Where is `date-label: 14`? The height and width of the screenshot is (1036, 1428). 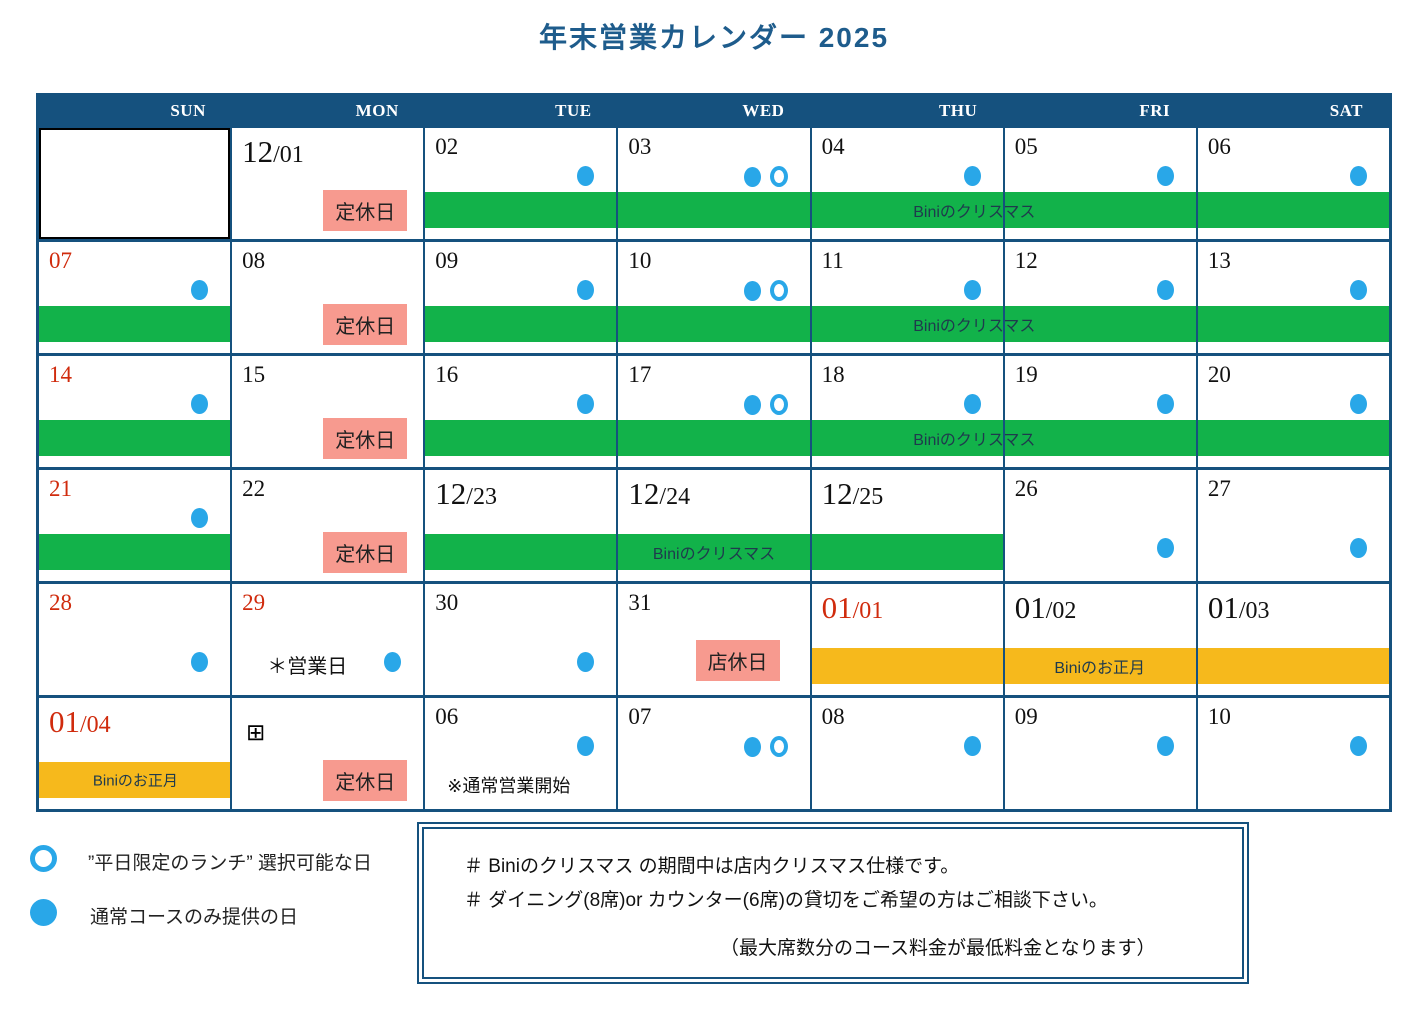 date-label: 14 is located at coordinates (60, 374).